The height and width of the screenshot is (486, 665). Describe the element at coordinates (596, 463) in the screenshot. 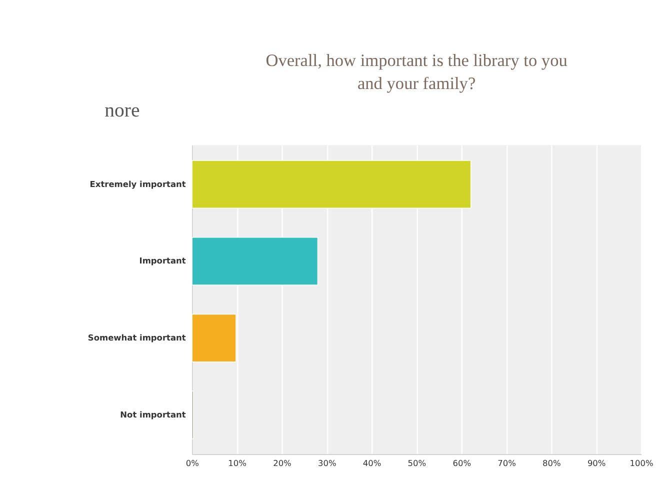

I see `x-tick-label: 90%` at that location.